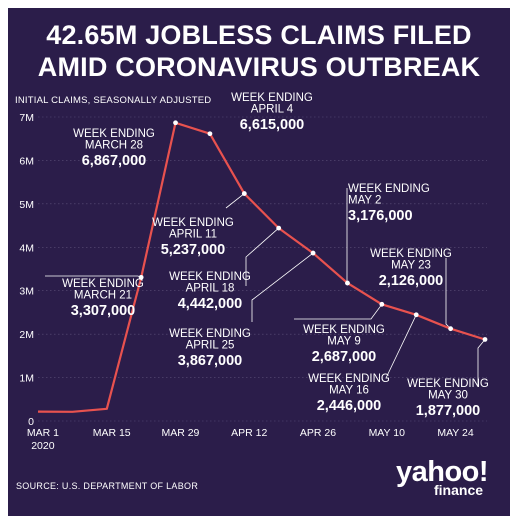  What do you see at coordinates (103, 311) in the screenshot?
I see `annotation-value: 3,307,000` at bounding box center [103, 311].